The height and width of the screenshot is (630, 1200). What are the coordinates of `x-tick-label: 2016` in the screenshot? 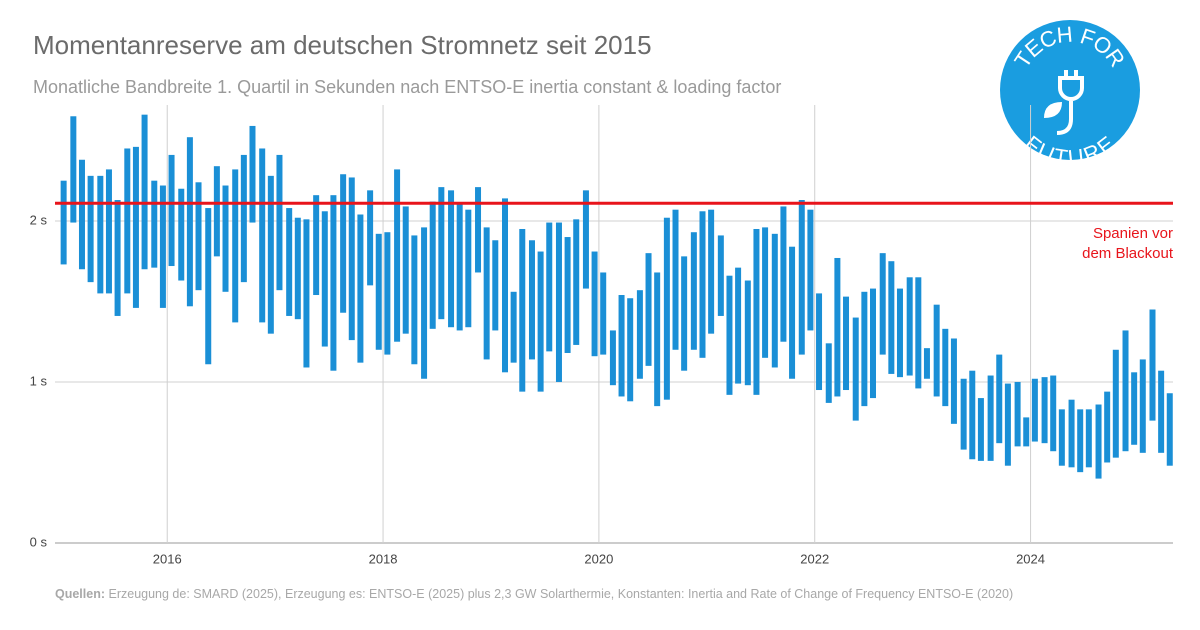 It's located at (167, 558).